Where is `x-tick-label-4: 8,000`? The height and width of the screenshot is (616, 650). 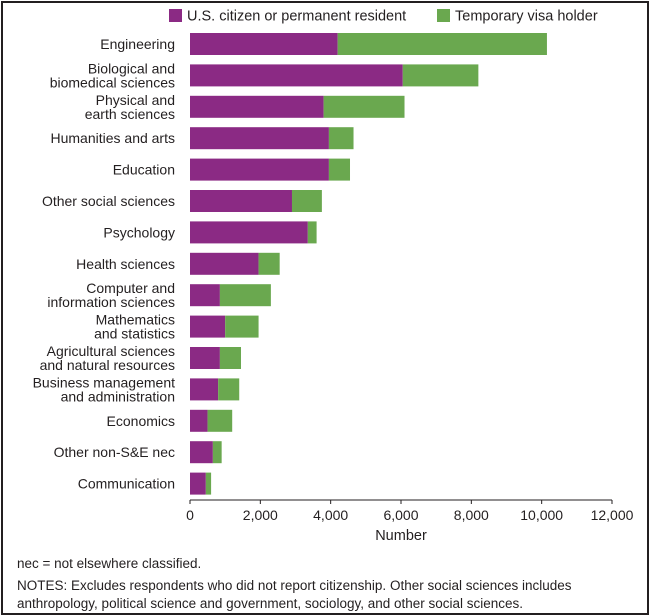
x-tick-label-4: 8,000 is located at coordinates (471, 515).